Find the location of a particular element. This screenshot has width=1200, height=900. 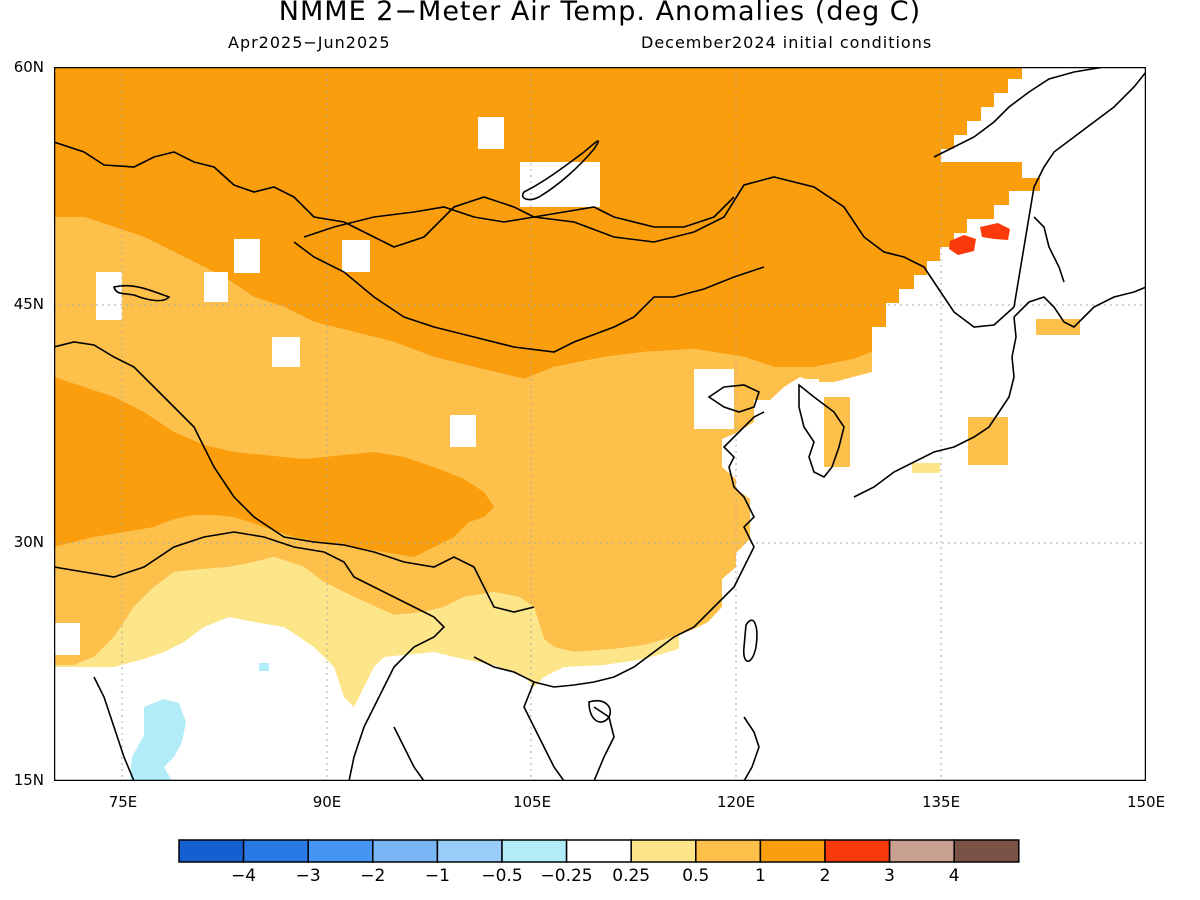

map-title: NMME 2−Meter Air Temp. Anomalies (deg C) is located at coordinates (600, 13).